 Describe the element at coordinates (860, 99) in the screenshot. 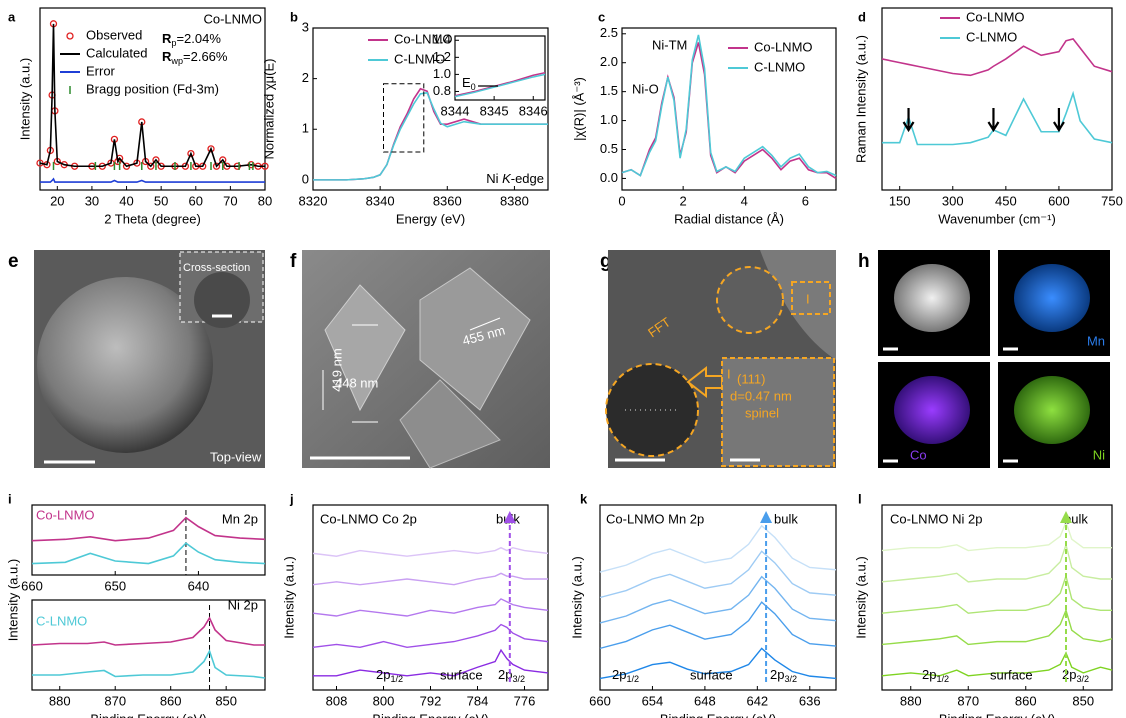

I see `y-axis-label: Raman Intensity (a.u.)` at that location.